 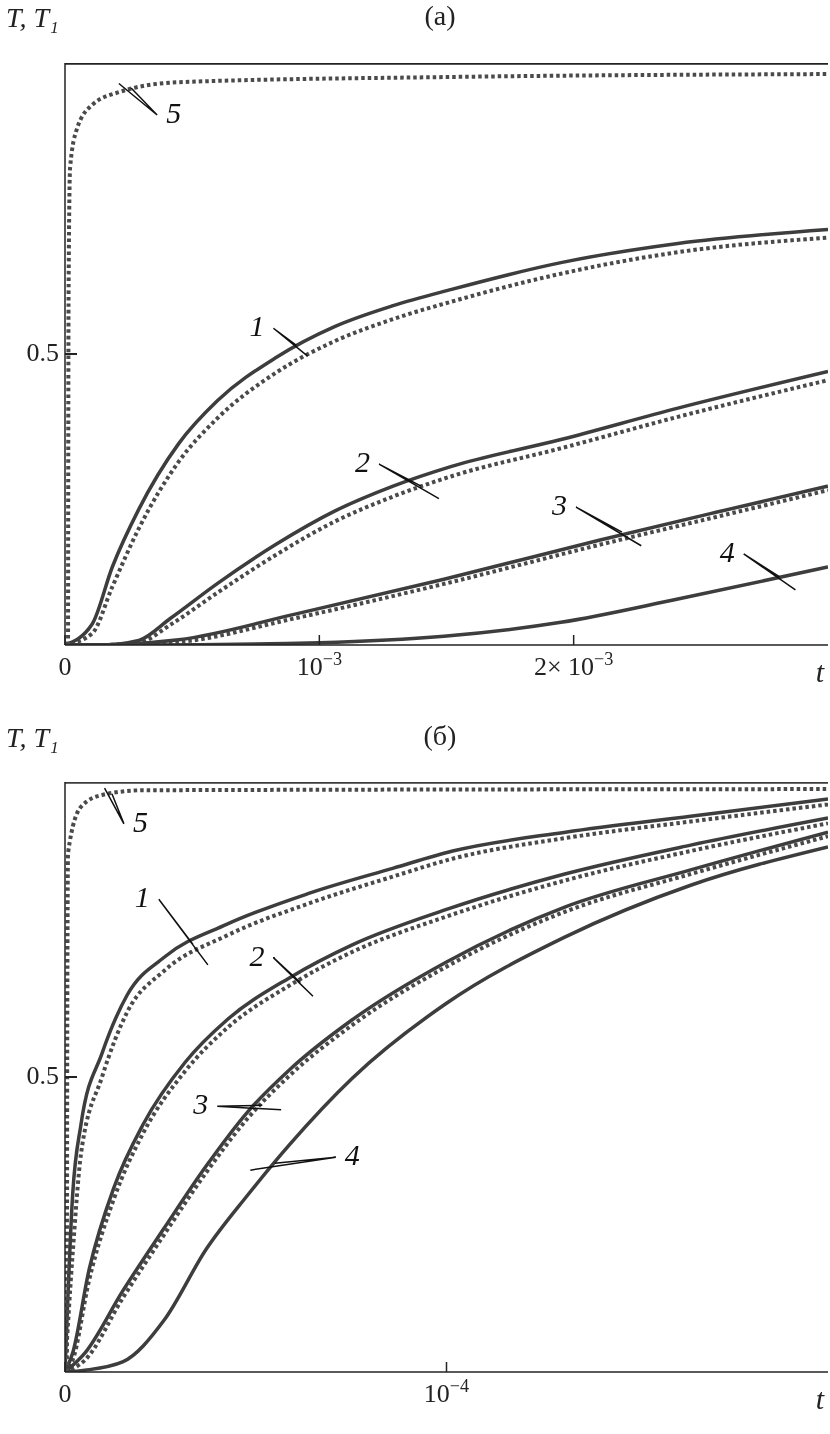 I want to click on x-tick-label: 10$^{−4}$, so click(x=446, y=1392).